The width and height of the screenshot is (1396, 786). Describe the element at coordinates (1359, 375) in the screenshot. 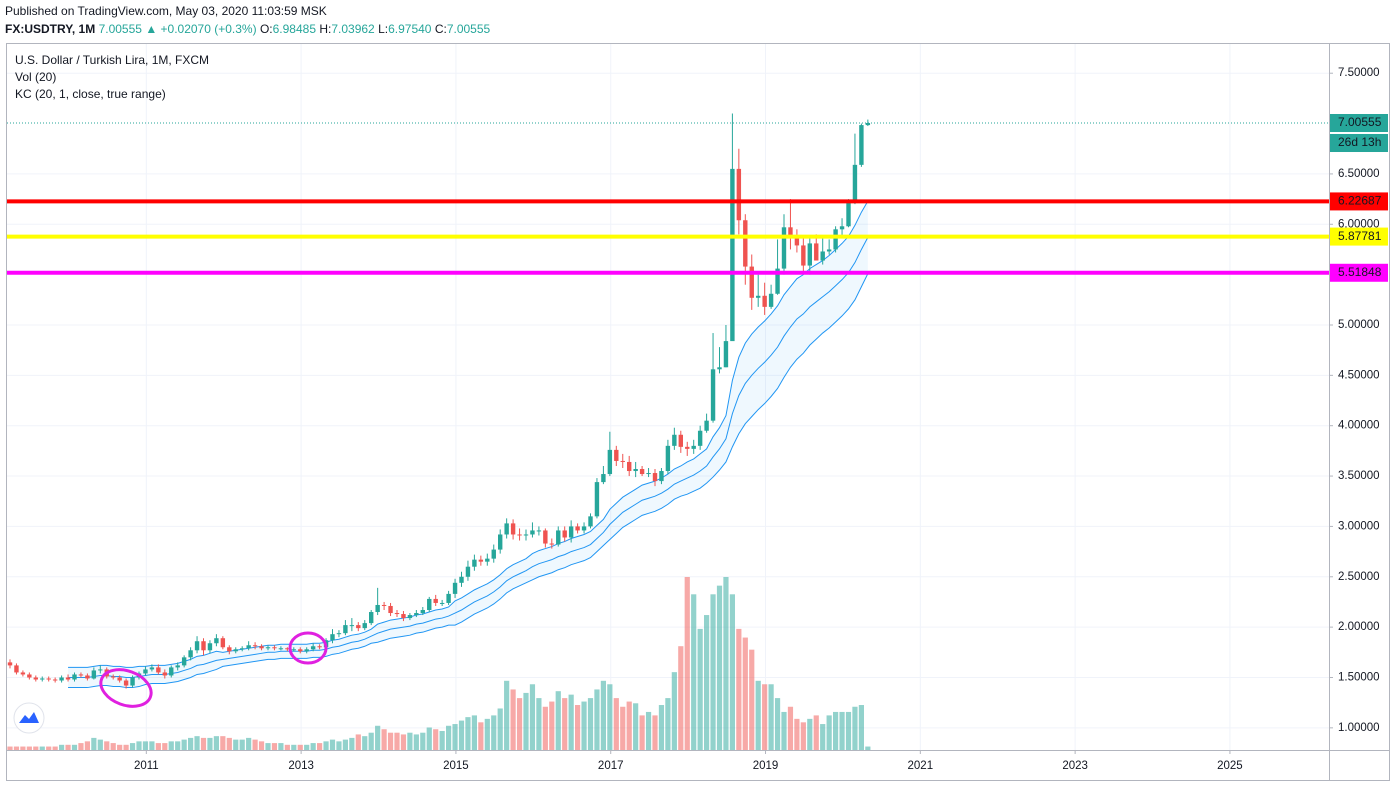

I see `y-tick-label: 4.50000` at that location.